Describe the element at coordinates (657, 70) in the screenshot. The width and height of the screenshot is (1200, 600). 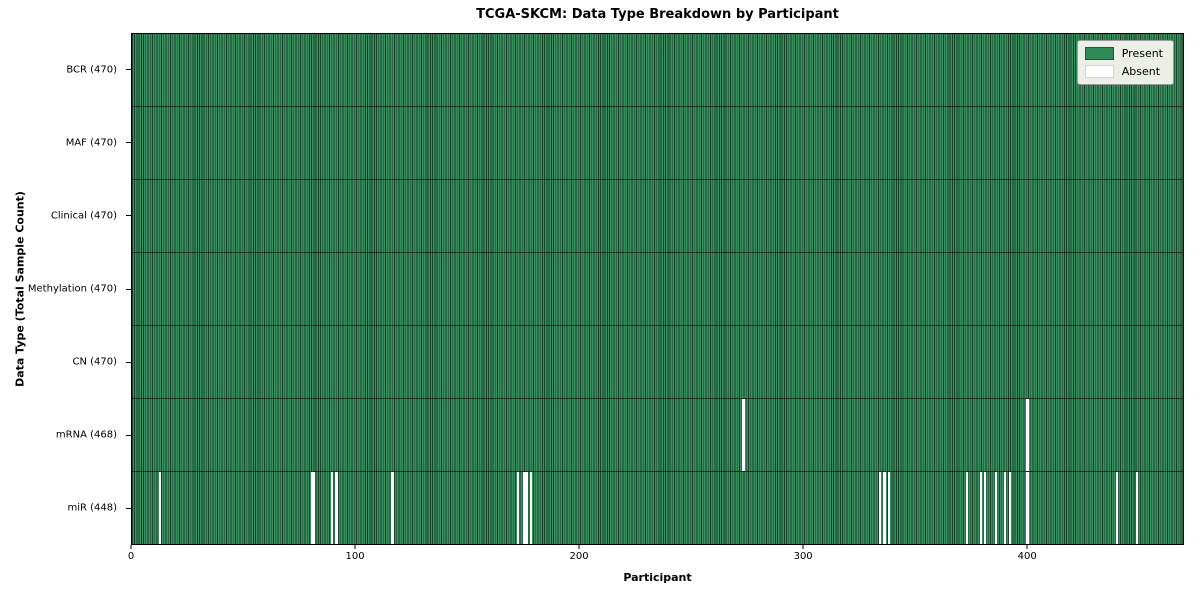
I see `heatmap-row-BCR` at that location.